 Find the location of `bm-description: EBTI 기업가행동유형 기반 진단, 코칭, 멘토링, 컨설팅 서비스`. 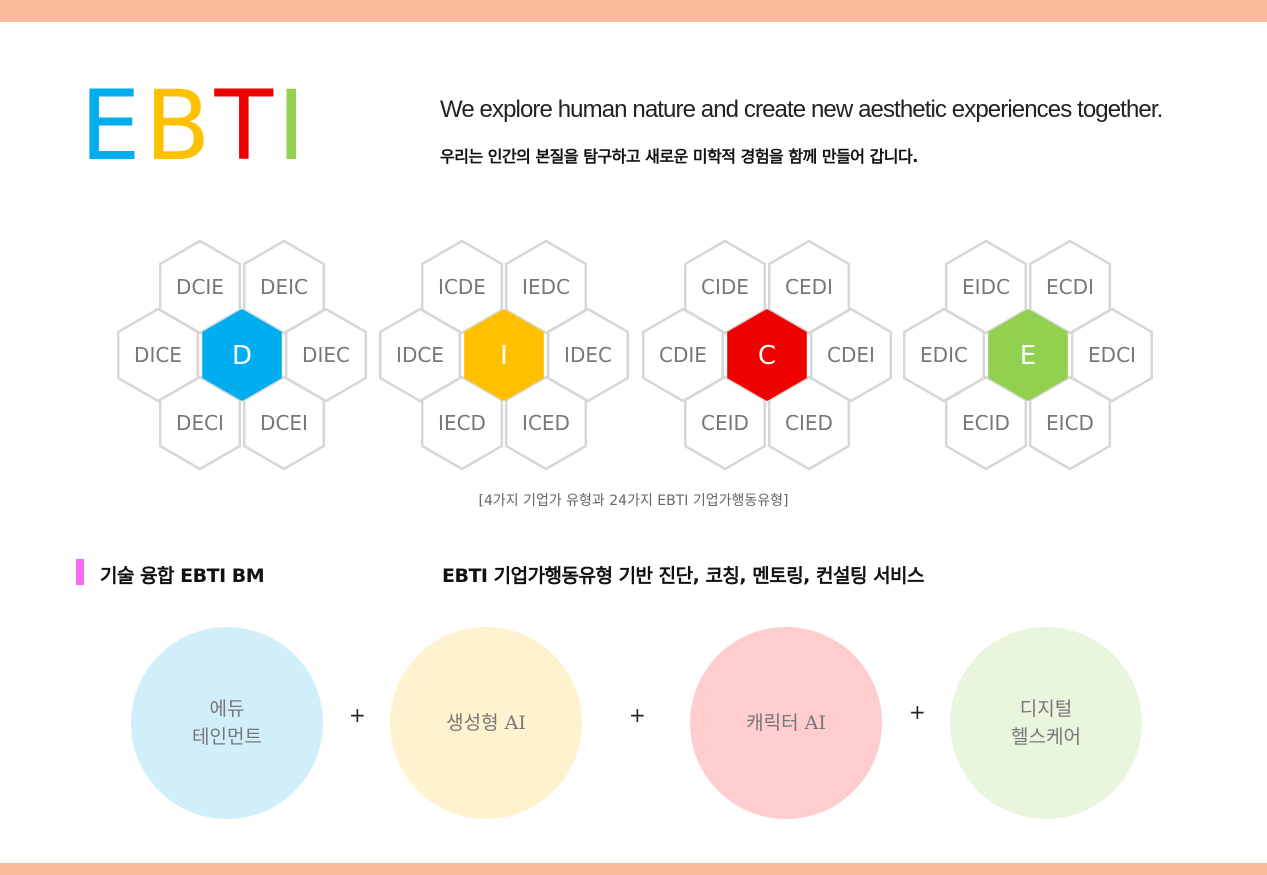

bm-description: EBTI 기업가행동유형 기반 진단, 코칭, 멘토링, 컨설팅 서비스 is located at coordinates (683, 576).